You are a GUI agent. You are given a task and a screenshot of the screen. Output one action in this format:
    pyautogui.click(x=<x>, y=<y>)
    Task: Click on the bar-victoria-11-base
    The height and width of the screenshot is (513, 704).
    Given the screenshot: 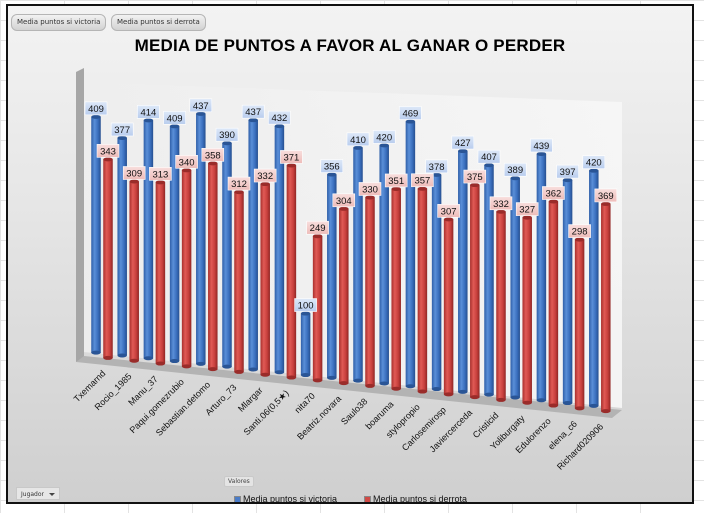 What is the action you would take?
    pyautogui.click(x=384, y=383)
    